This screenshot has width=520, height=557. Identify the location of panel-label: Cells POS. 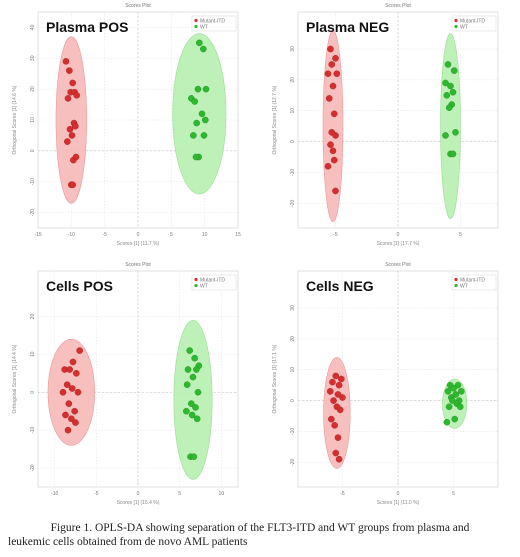
(79, 286).